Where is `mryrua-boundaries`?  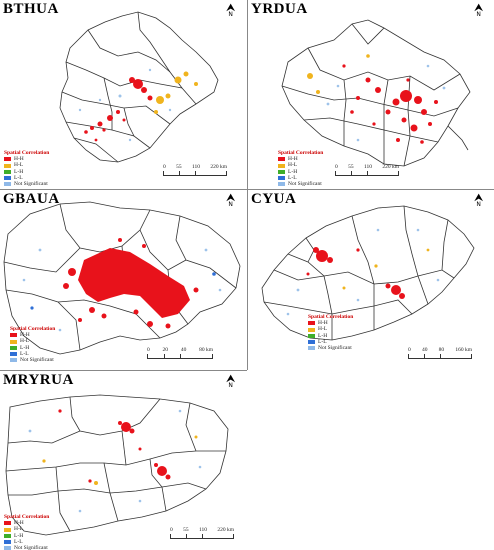 mryrua-boundaries is located at coordinates (117, 465).